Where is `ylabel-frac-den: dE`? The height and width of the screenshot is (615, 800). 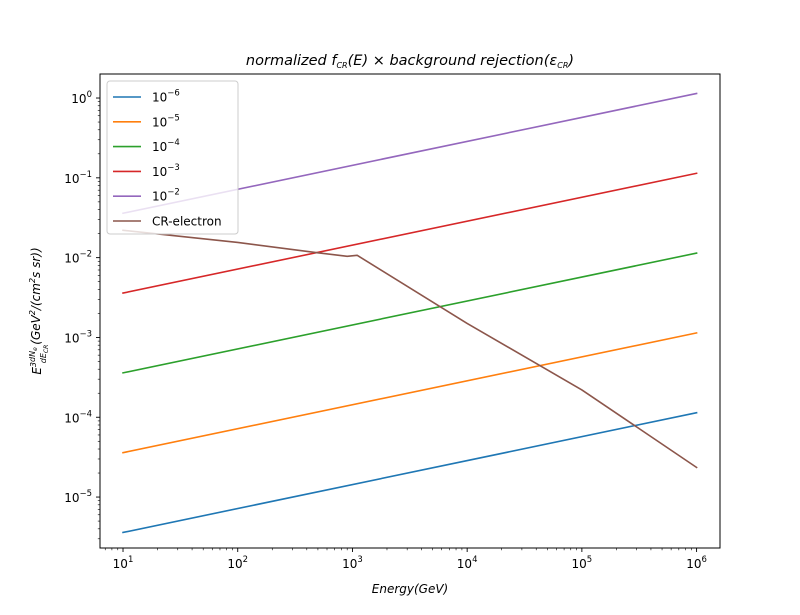 ylabel-frac-den: dE is located at coordinates (43, 357).